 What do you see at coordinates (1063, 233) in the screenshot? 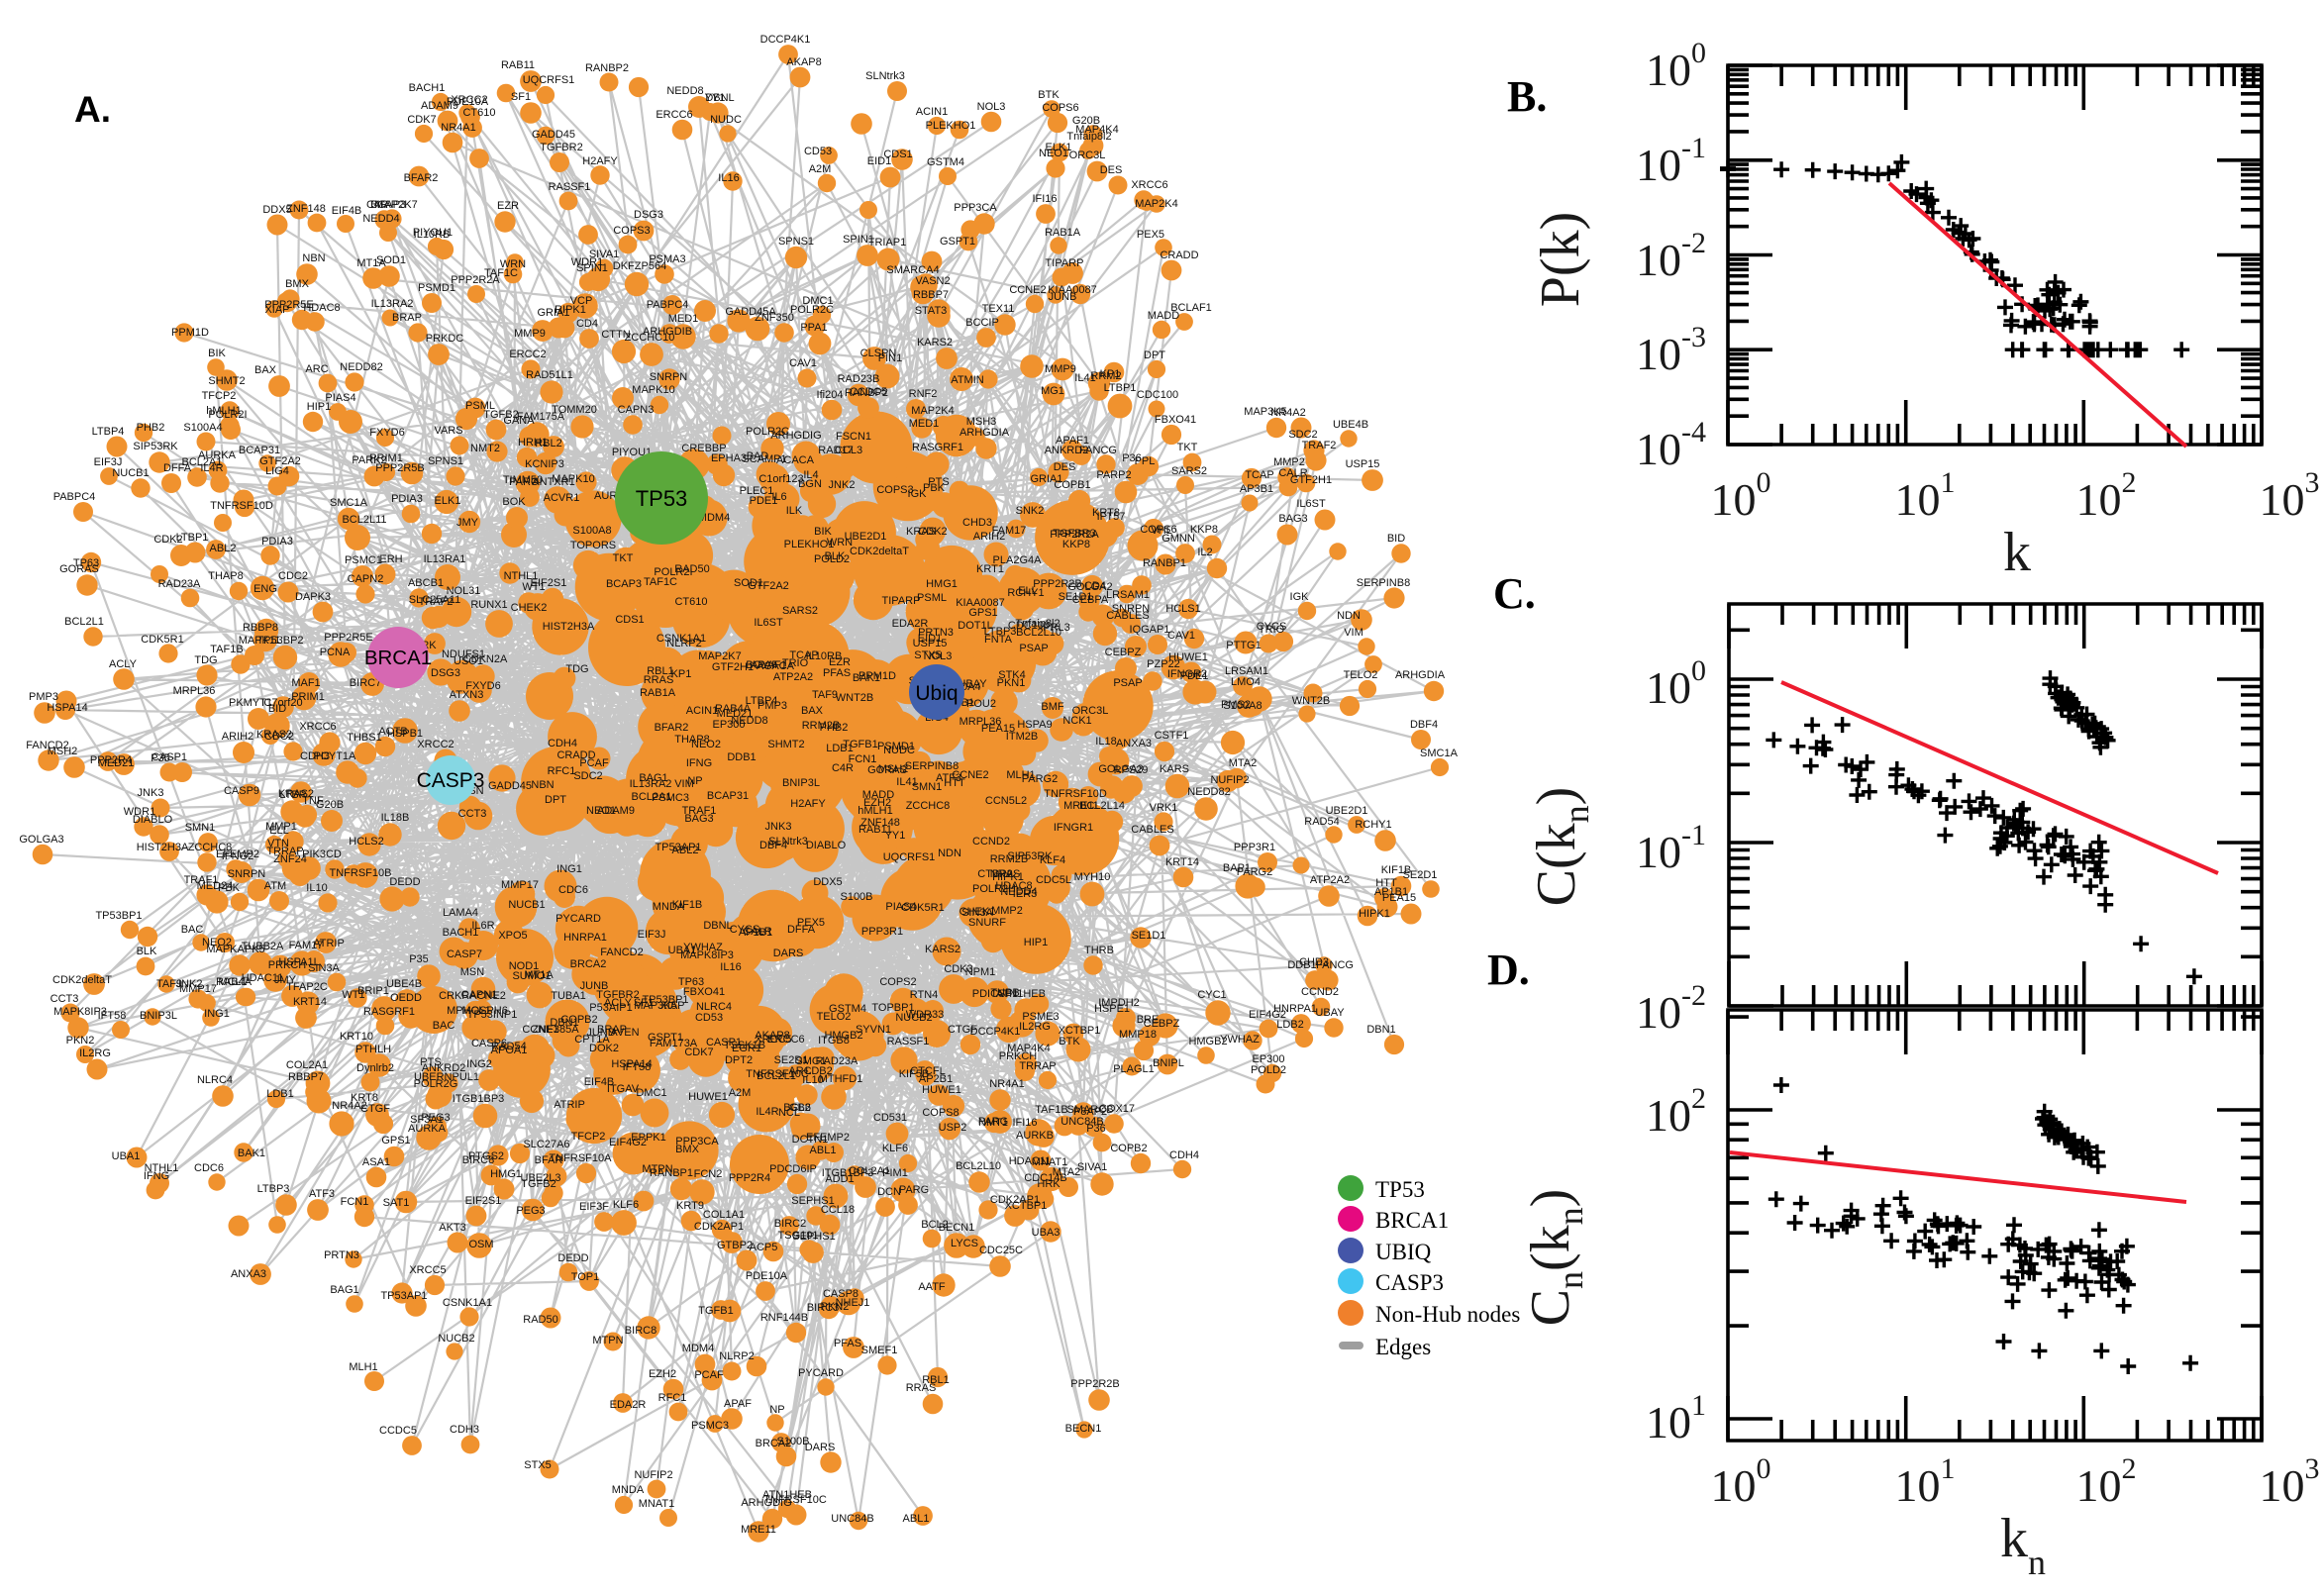
I see `svg-text: RAB1A` at bounding box center [1063, 233].